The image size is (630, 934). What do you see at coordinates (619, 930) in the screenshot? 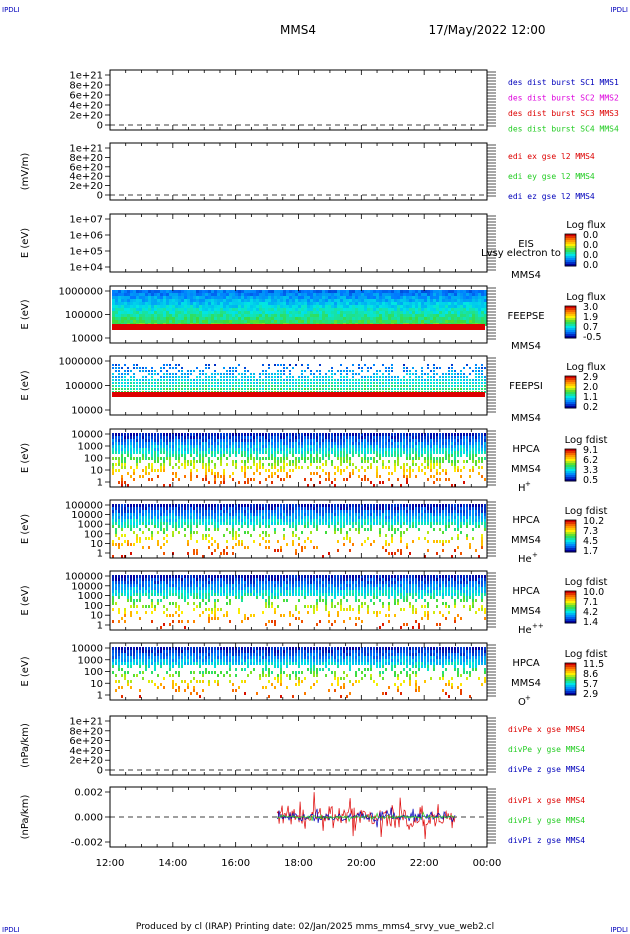
I see `corner-label-bottom-right: IPDLI` at bounding box center [619, 930].